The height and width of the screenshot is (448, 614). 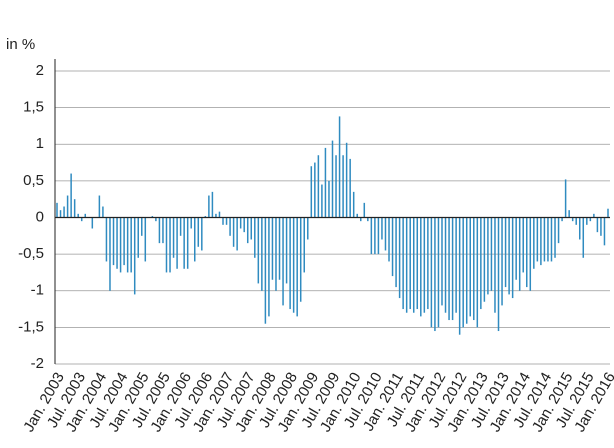 I want to click on y-axis-label: in %, so click(x=20, y=44).